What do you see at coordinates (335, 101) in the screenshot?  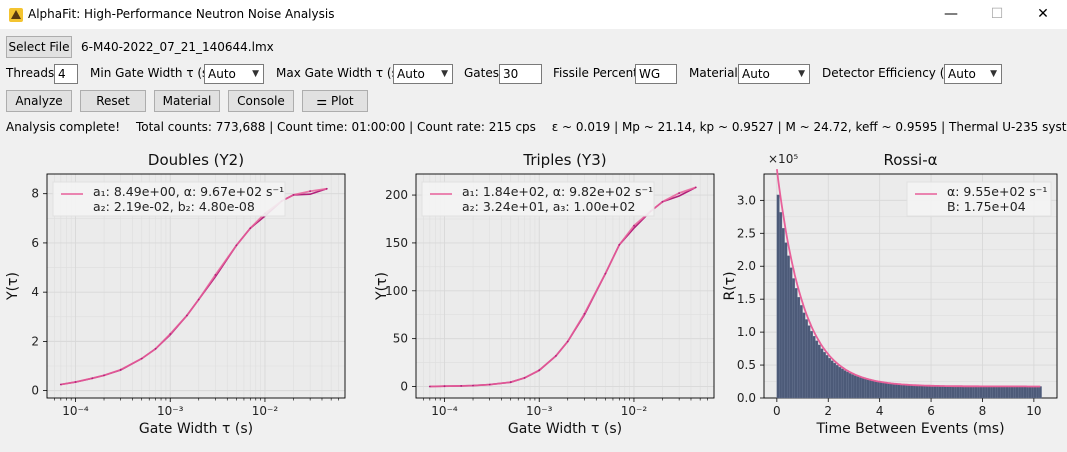 I see `plot-button: ⚌ Plot` at bounding box center [335, 101].